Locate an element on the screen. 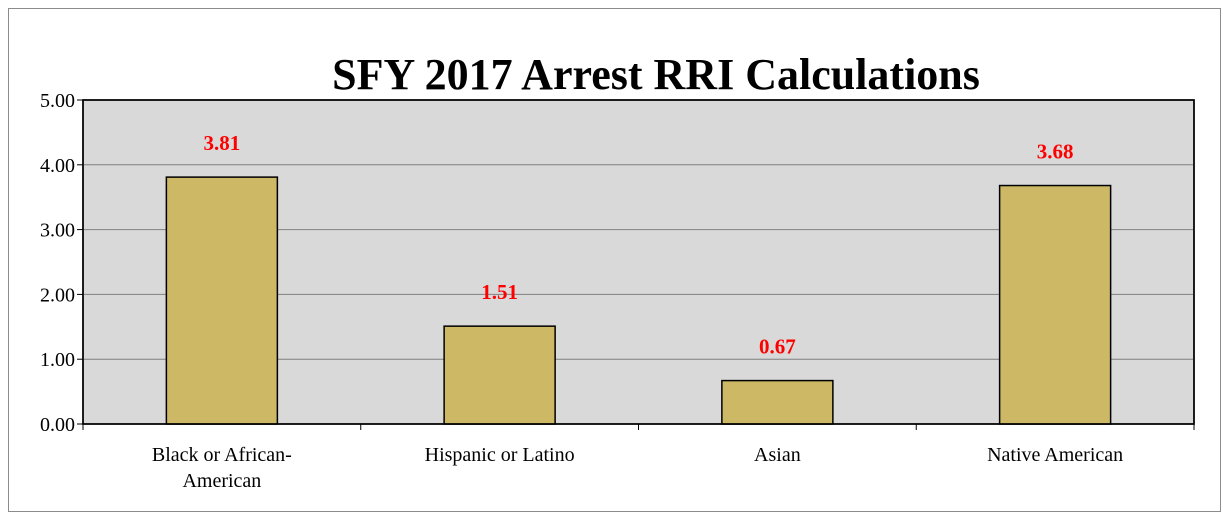  x-category-label: Native American is located at coordinates (1055, 455).